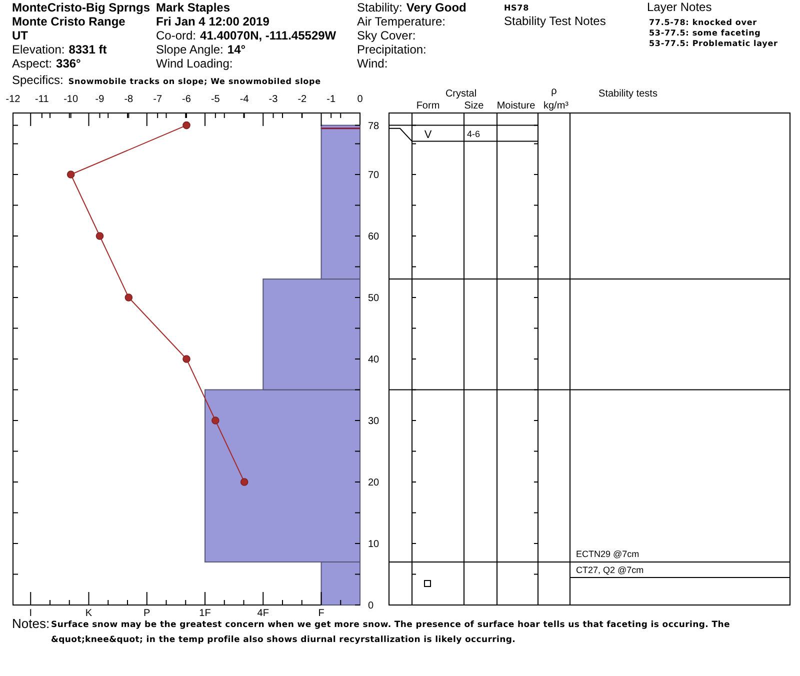 This screenshot has width=800, height=676. What do you see at coordinates (20, 35) in the screenshot?
I see `text: UT` at bounding box center [20, 35].